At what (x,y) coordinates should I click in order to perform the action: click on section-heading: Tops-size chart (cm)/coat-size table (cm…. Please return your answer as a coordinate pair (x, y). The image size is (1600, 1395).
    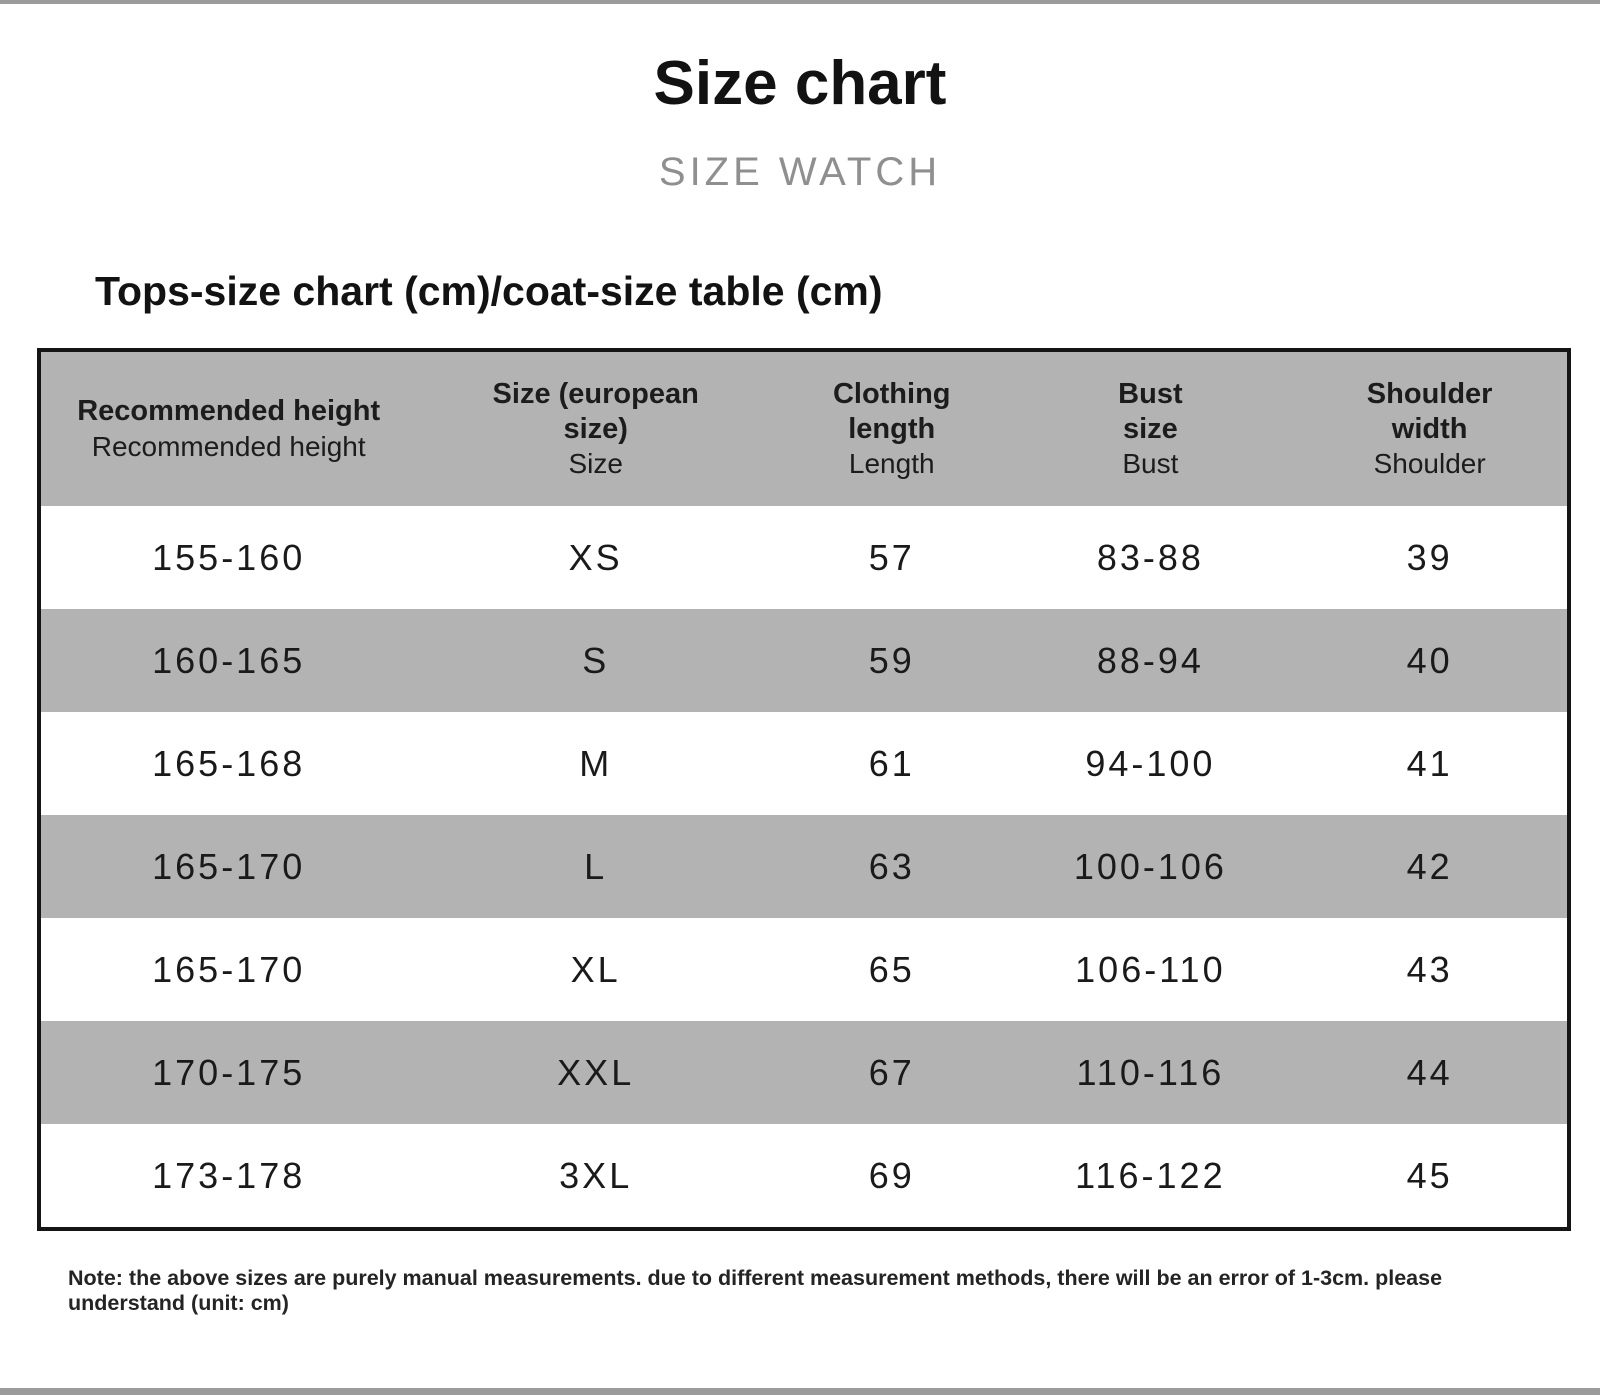
    Looking at the image, I should click on (489, 291).